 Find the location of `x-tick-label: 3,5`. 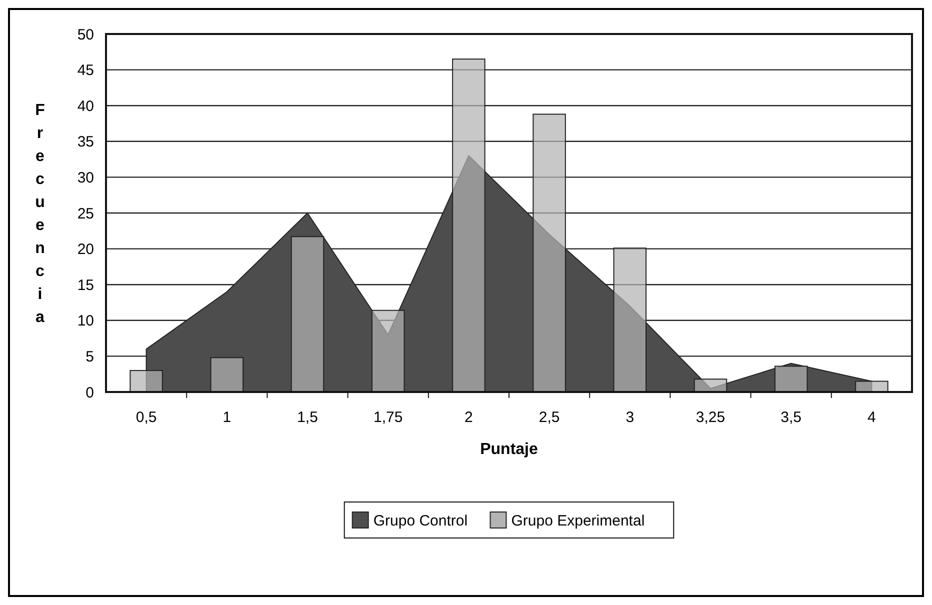

x-tick-label: 3,5 is located at coordinates (791, 417).